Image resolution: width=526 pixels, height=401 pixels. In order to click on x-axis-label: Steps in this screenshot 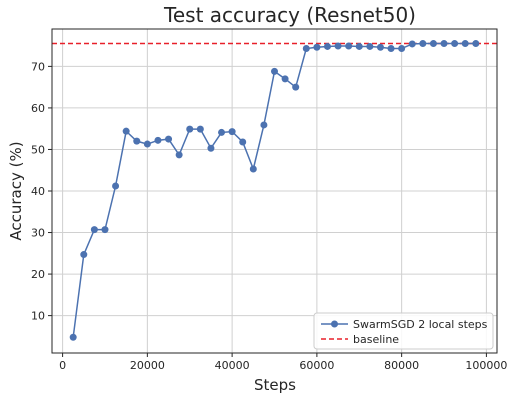, I will do `click(275, 385)`.